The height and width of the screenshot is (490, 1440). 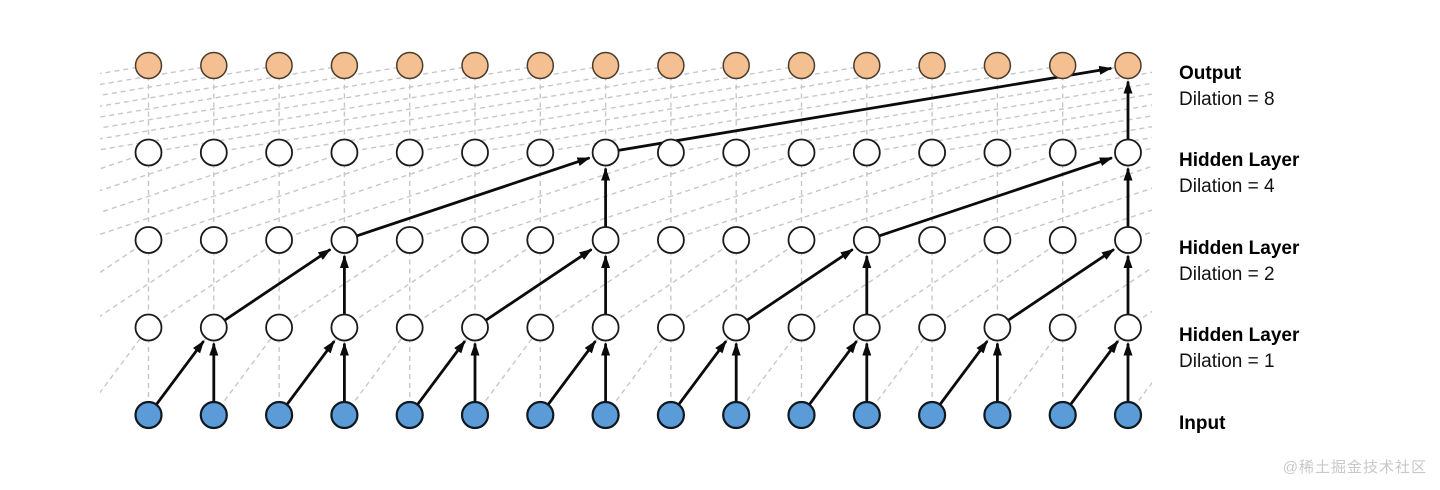 I want to click on layer-label-hidden2-dilation: Dilation = 2, so click(x=1227, y=274).